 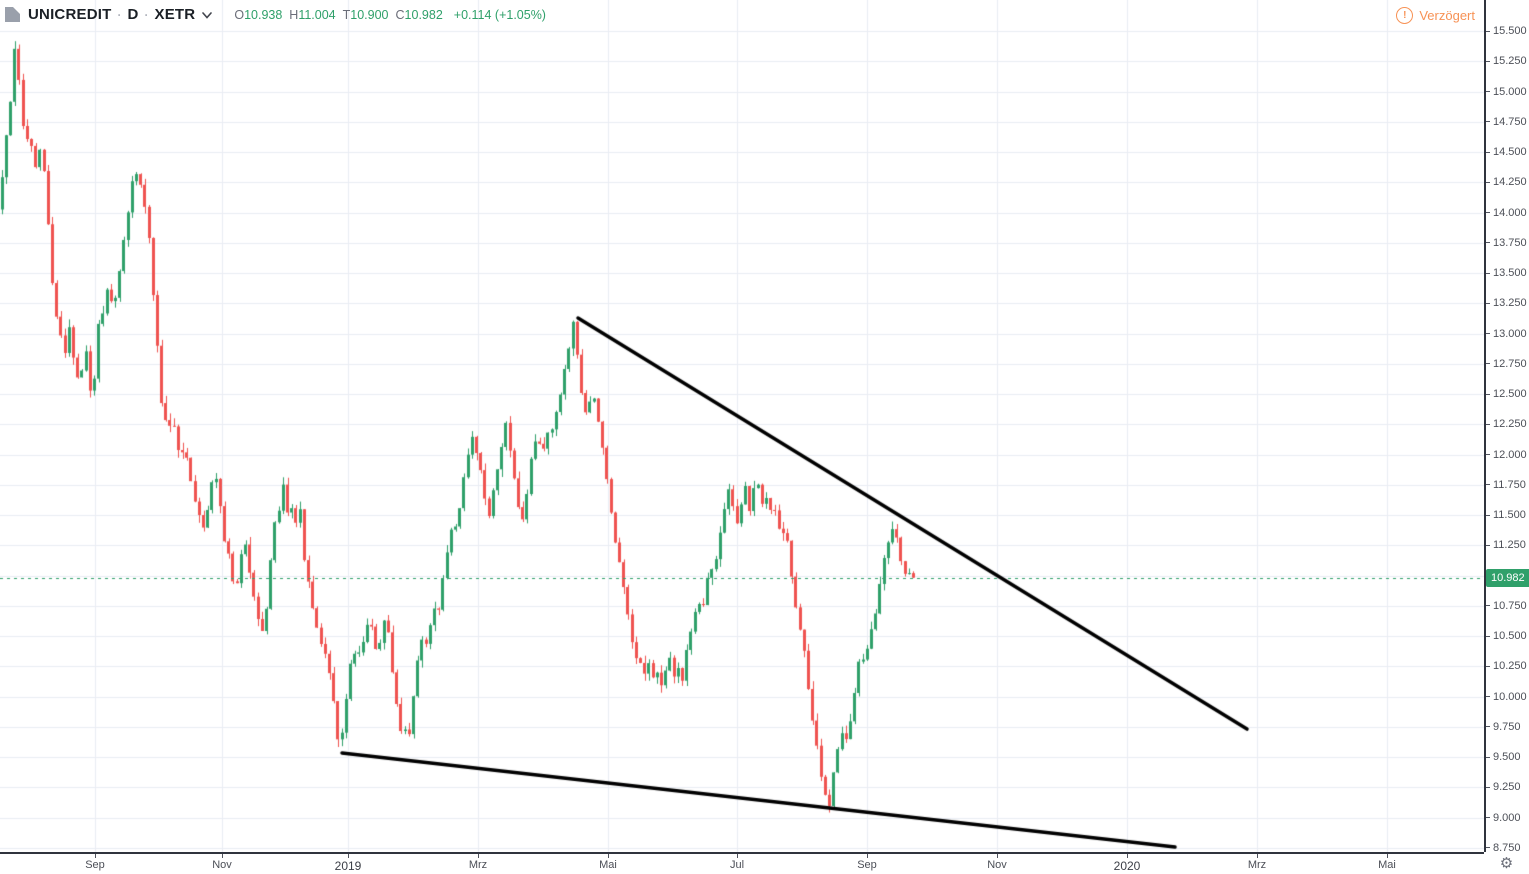 I want to click on price-axis-label: 11.750, so click(x=1507, y=485).